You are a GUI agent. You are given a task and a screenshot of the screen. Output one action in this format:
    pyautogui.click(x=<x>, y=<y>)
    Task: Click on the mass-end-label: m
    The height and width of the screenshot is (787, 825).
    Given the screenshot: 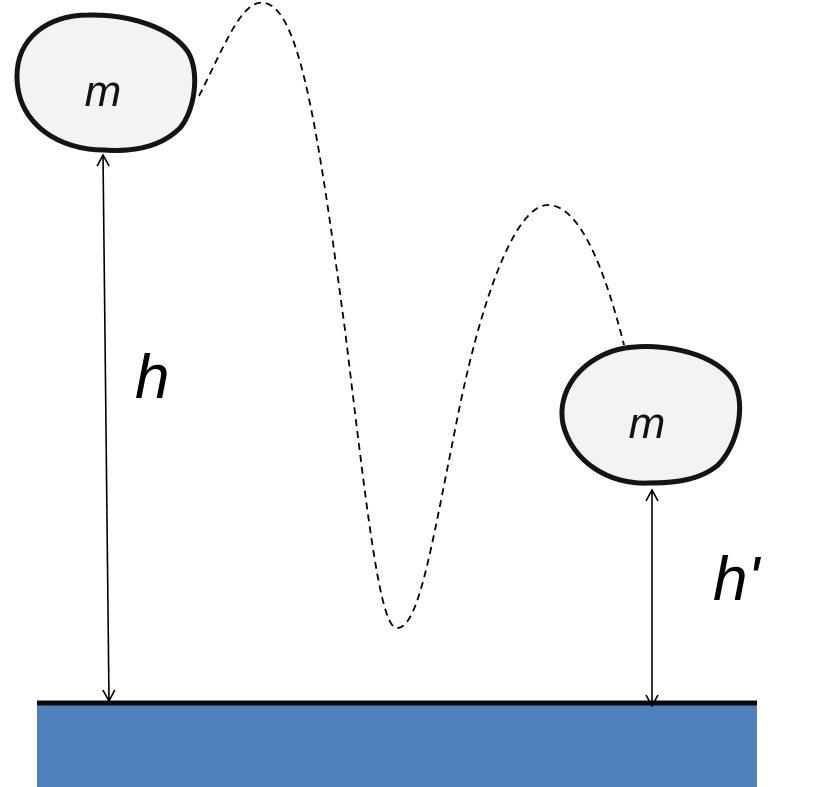 What is the action you would take?
    pyautogui.click(x=647, y=423)
    